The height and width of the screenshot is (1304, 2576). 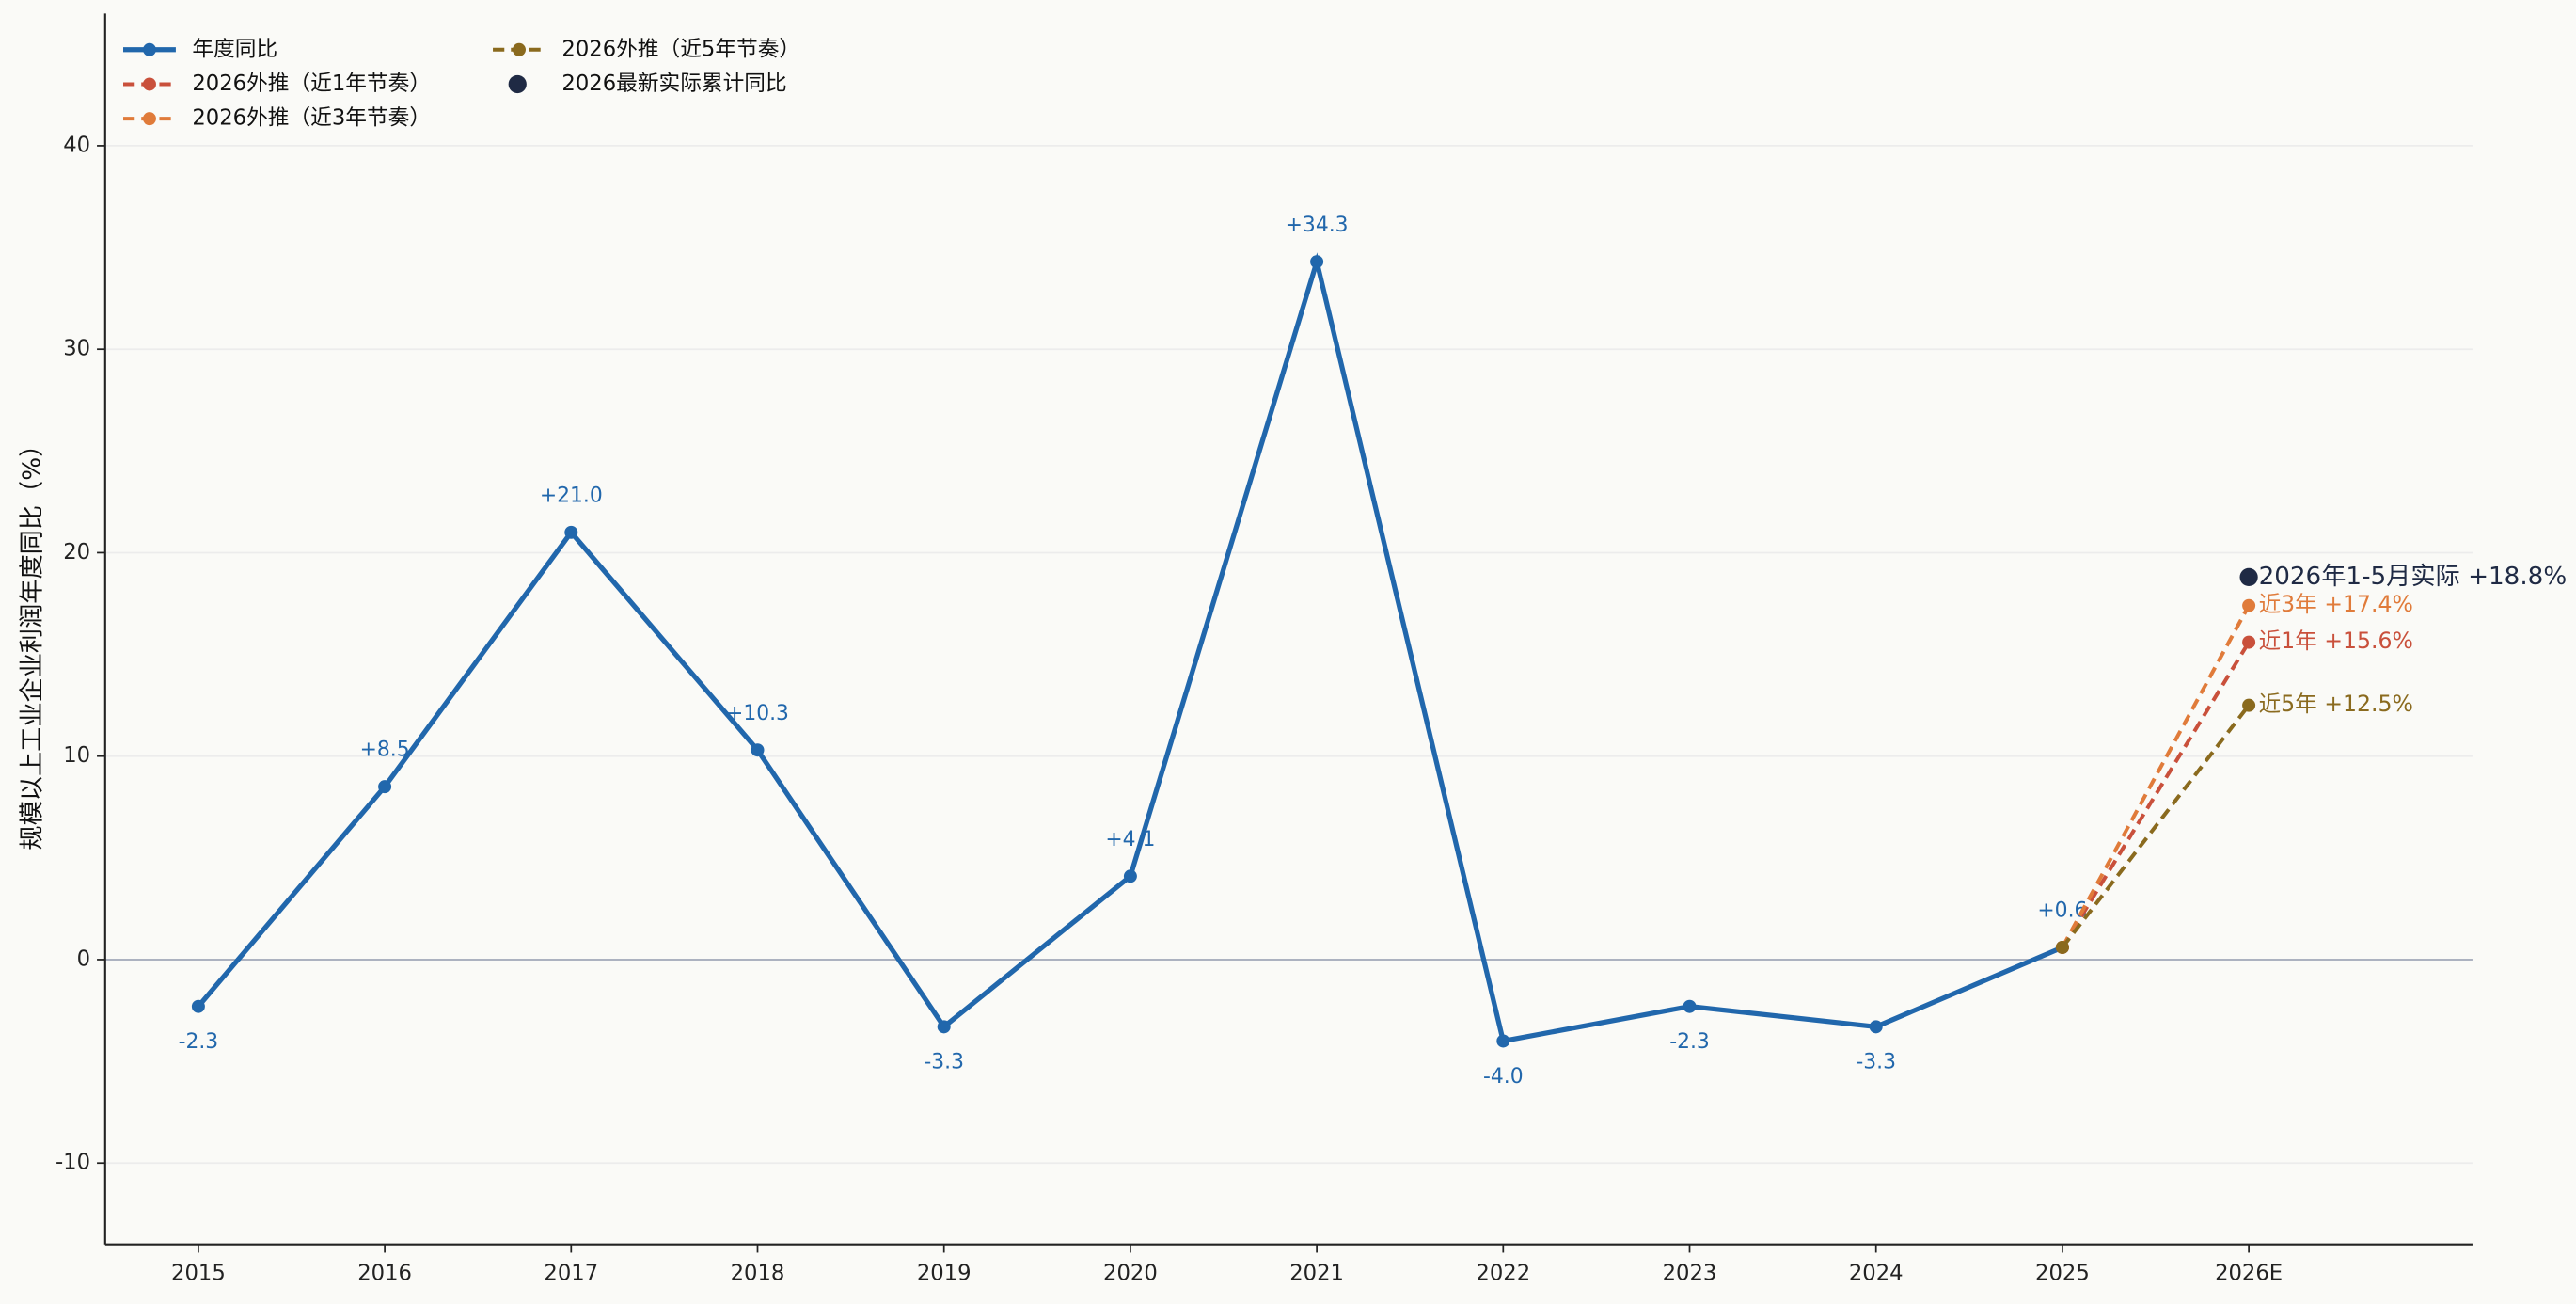 What do you see at coordinates (673, 84) in the screenshot?
I see `legend-label: 2026最新实际累计同比` at bounding box center [673, 84].